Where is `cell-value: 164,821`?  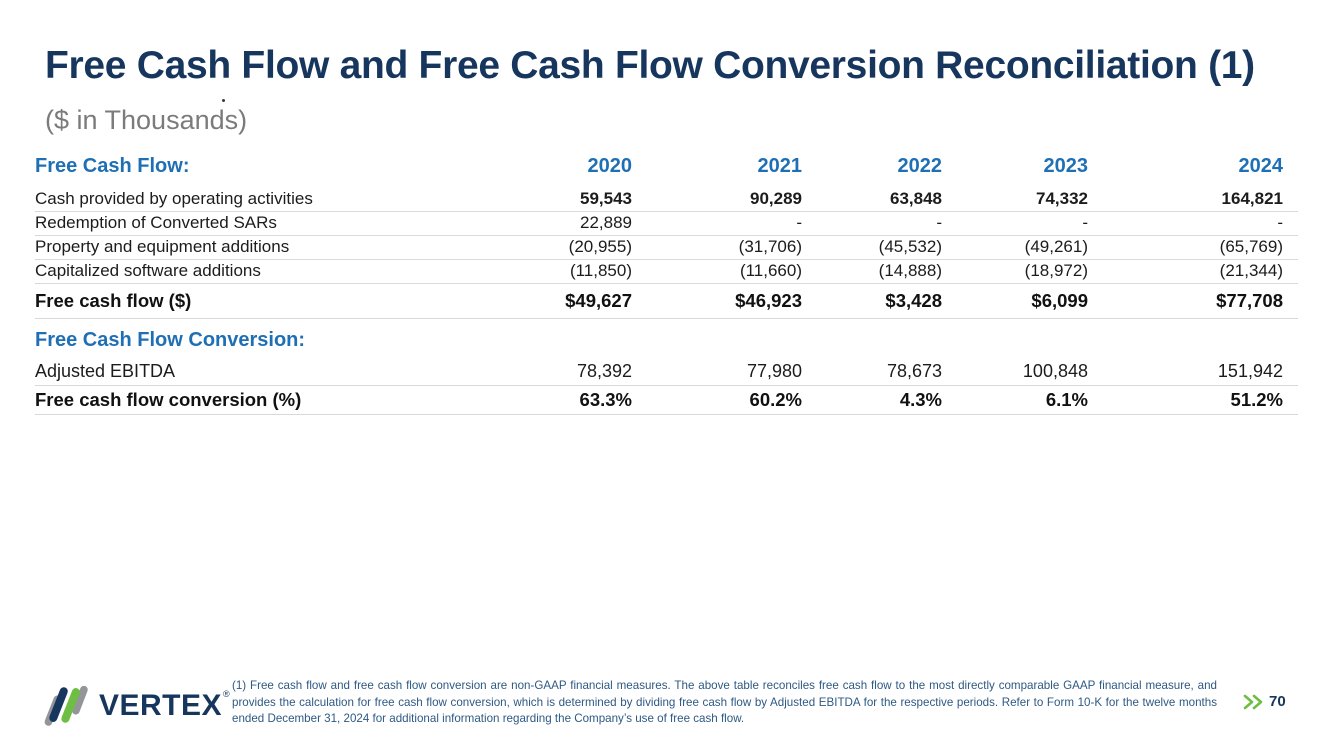 cell-value: 164,821 is located at coordinates (1193, 200).